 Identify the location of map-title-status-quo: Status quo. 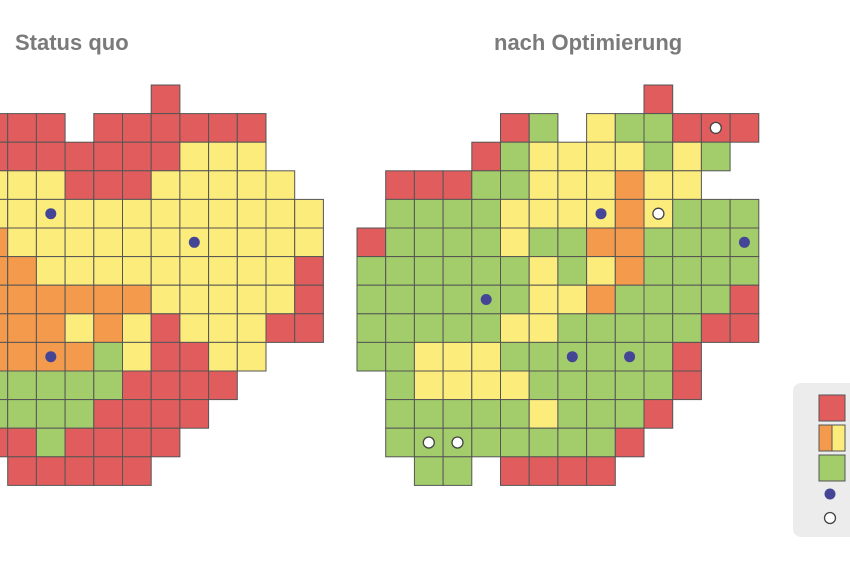
(72, 42).